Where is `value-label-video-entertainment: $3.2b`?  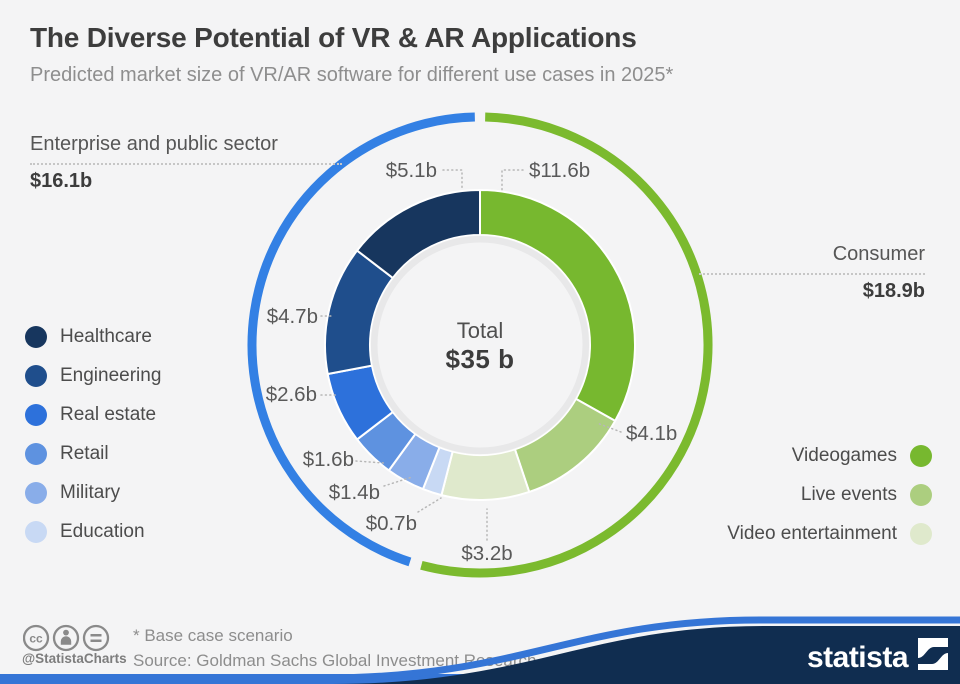
value-label-video-entertainment: $3.2b is located at coordinates (486, 553).